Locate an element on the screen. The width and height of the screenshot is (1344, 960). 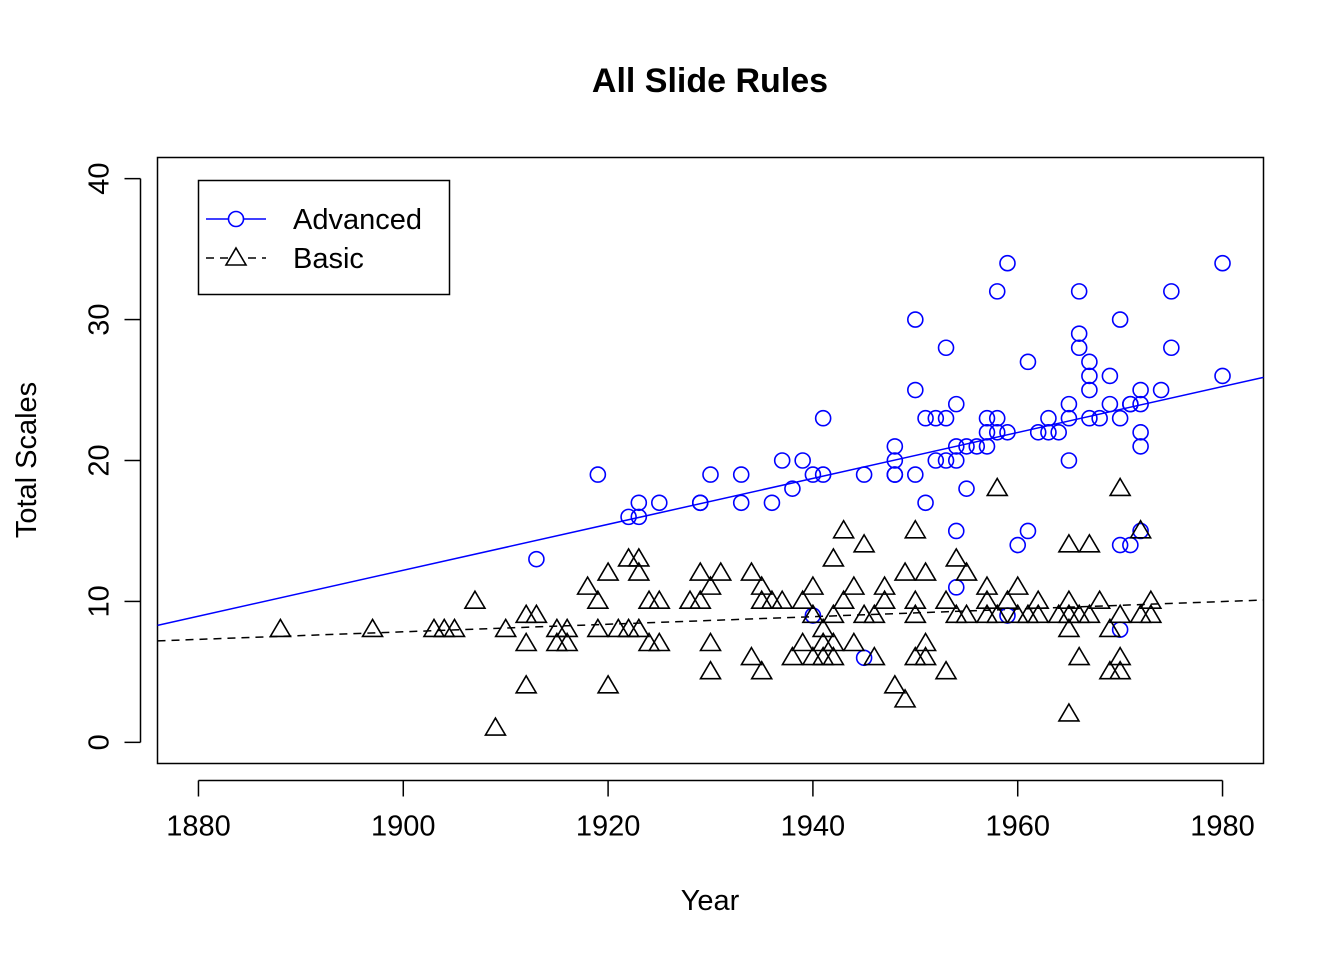
chart-title: All Slide Rules is located at coordinates (710, 81).